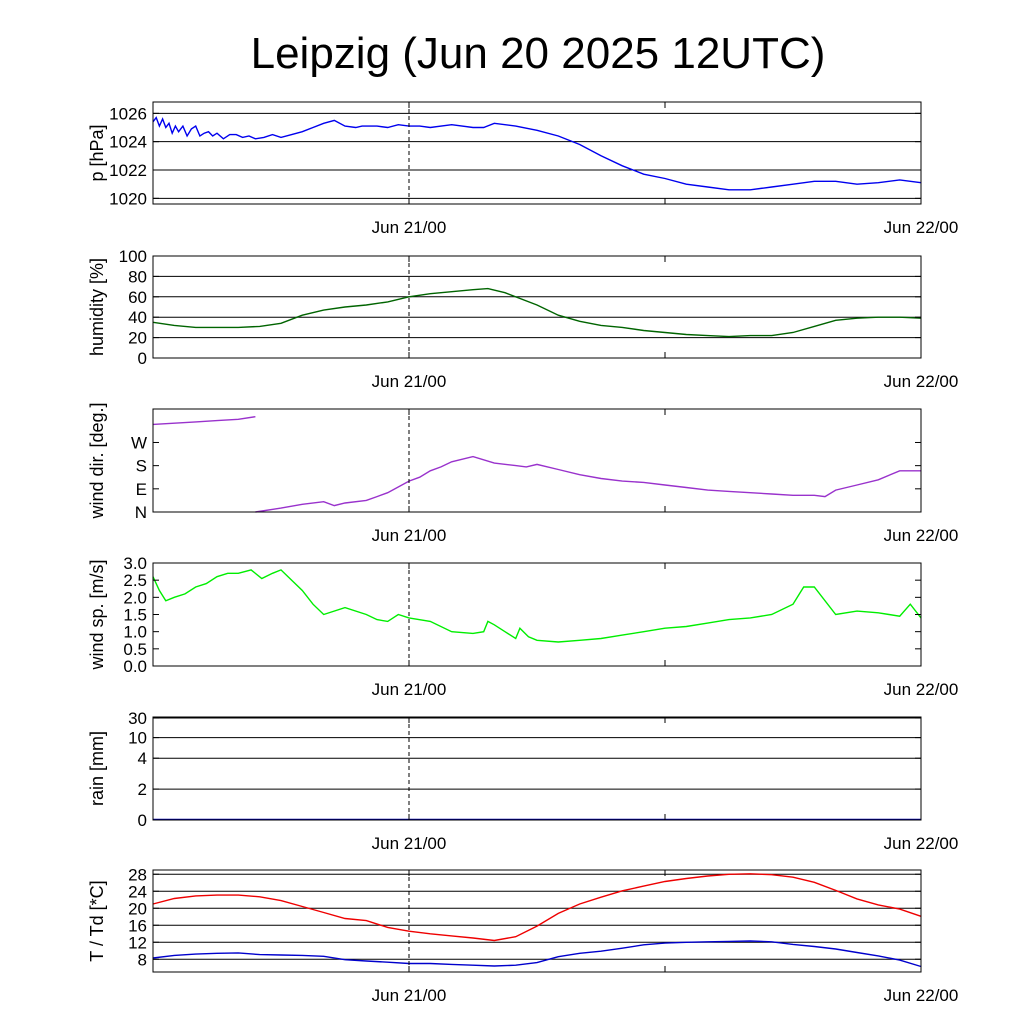 This screenshot has height=1029, width=1024. Describe the element at coordinates (97, 152) in the screenshot. I see `y-axis-label: p [hPa]` at that location.